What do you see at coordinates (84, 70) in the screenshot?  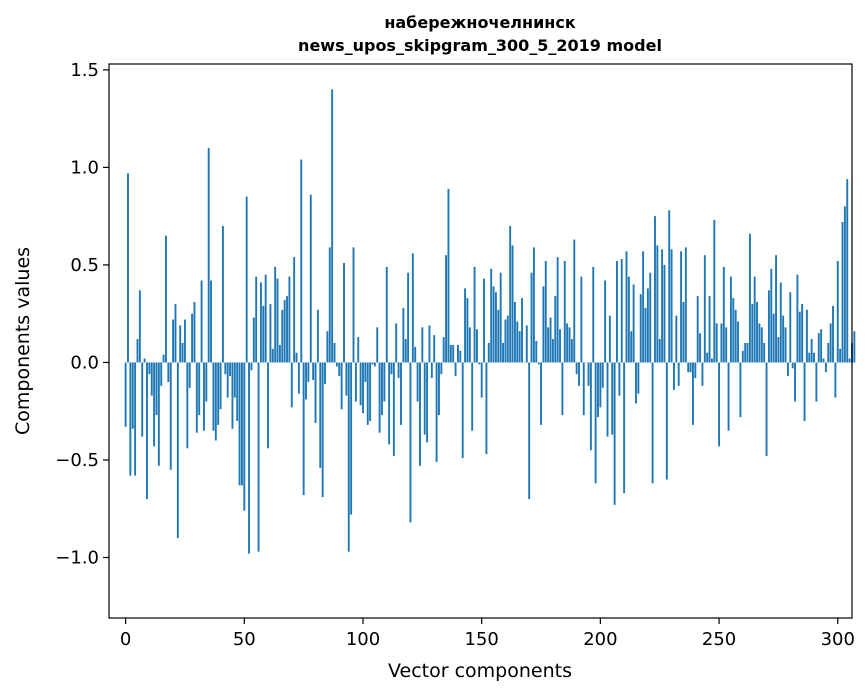 I see `y-tick-label-0: 1.5` at bounding box center [84, 70].